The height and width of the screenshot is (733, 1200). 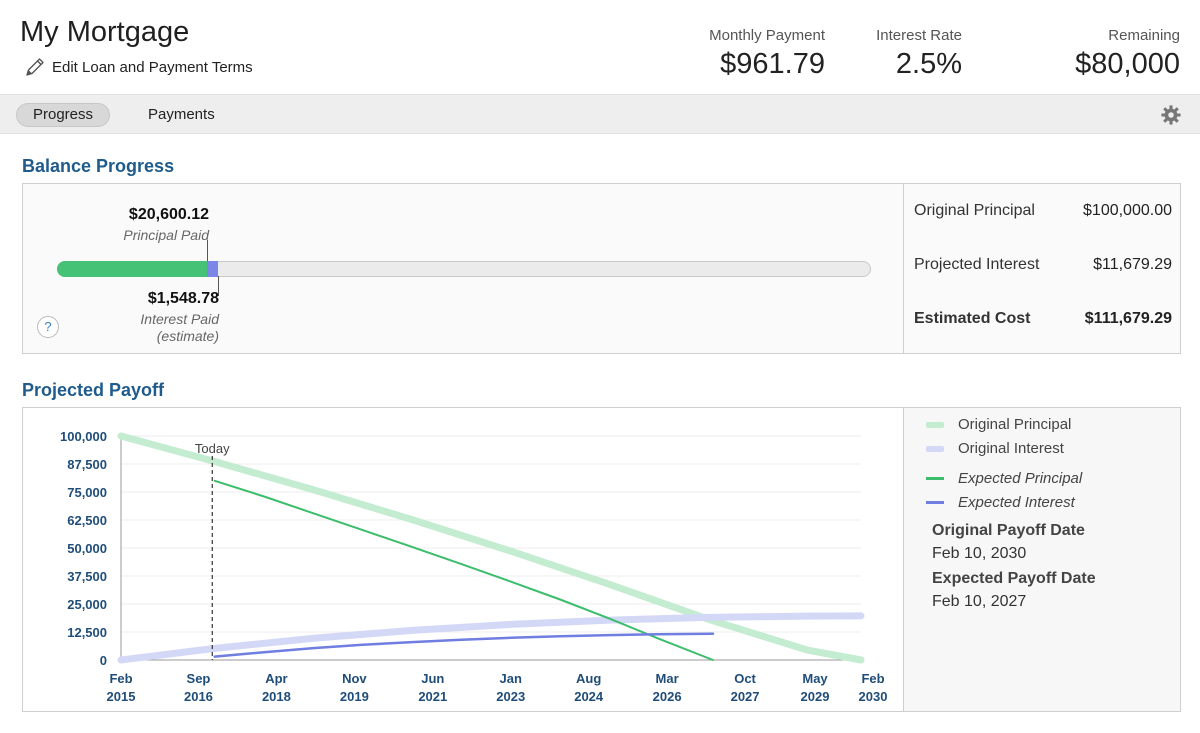 I want to click on y-tick-label: 50,000, so click(x=87, y=548).